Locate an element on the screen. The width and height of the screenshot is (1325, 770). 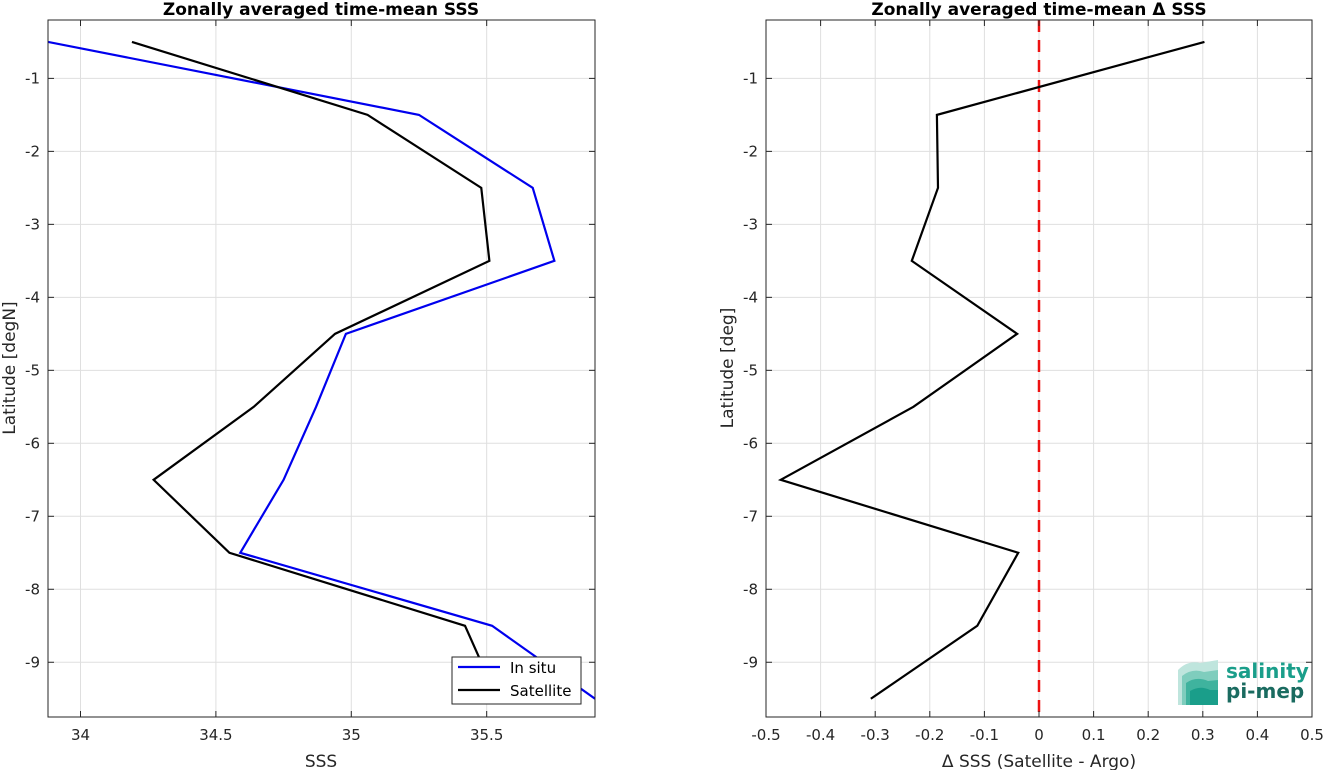
logo-text-pi-mep: pi-mep is located at coordinates (1265, 691).